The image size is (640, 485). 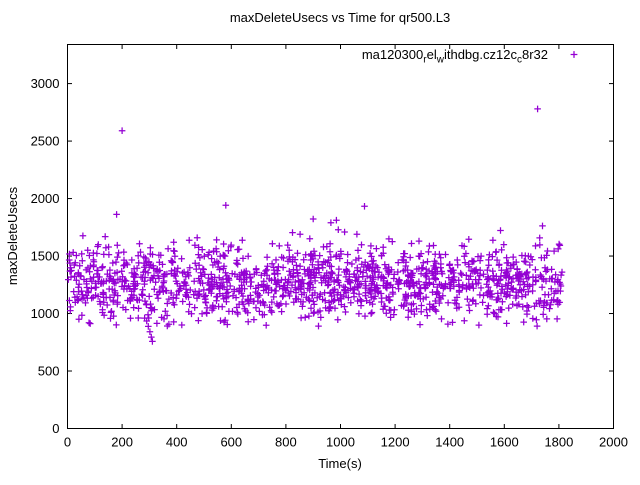 I want to click on y-axis-label: maxDeleteUsecs, so click(x=12, y=235).